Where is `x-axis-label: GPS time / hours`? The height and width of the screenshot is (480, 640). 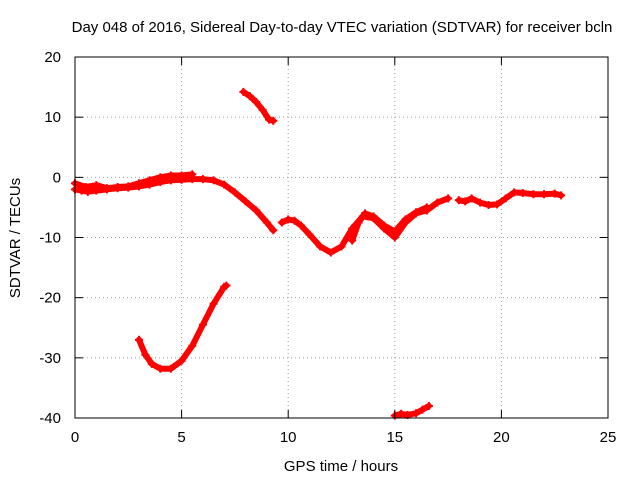 x-axis-label: GPS time / hours is located at coordinates (341, 466).